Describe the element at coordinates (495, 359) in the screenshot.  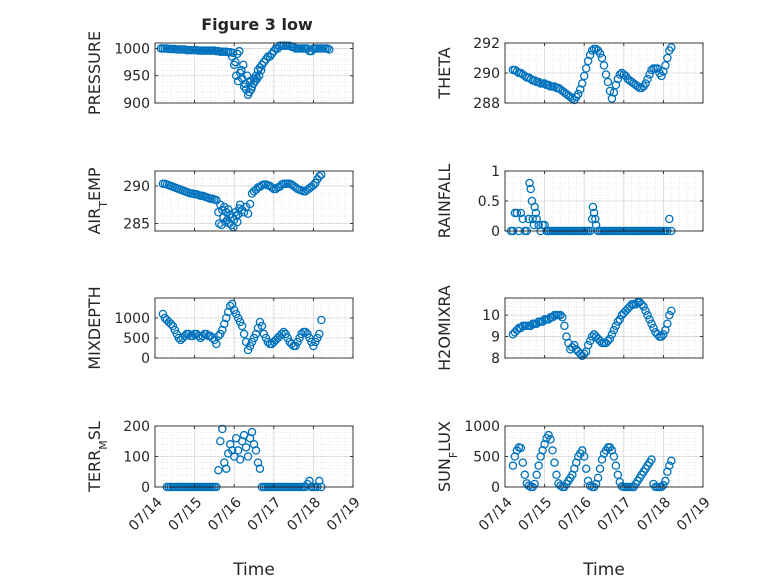
I see `y-tick-label: 8` at that location.